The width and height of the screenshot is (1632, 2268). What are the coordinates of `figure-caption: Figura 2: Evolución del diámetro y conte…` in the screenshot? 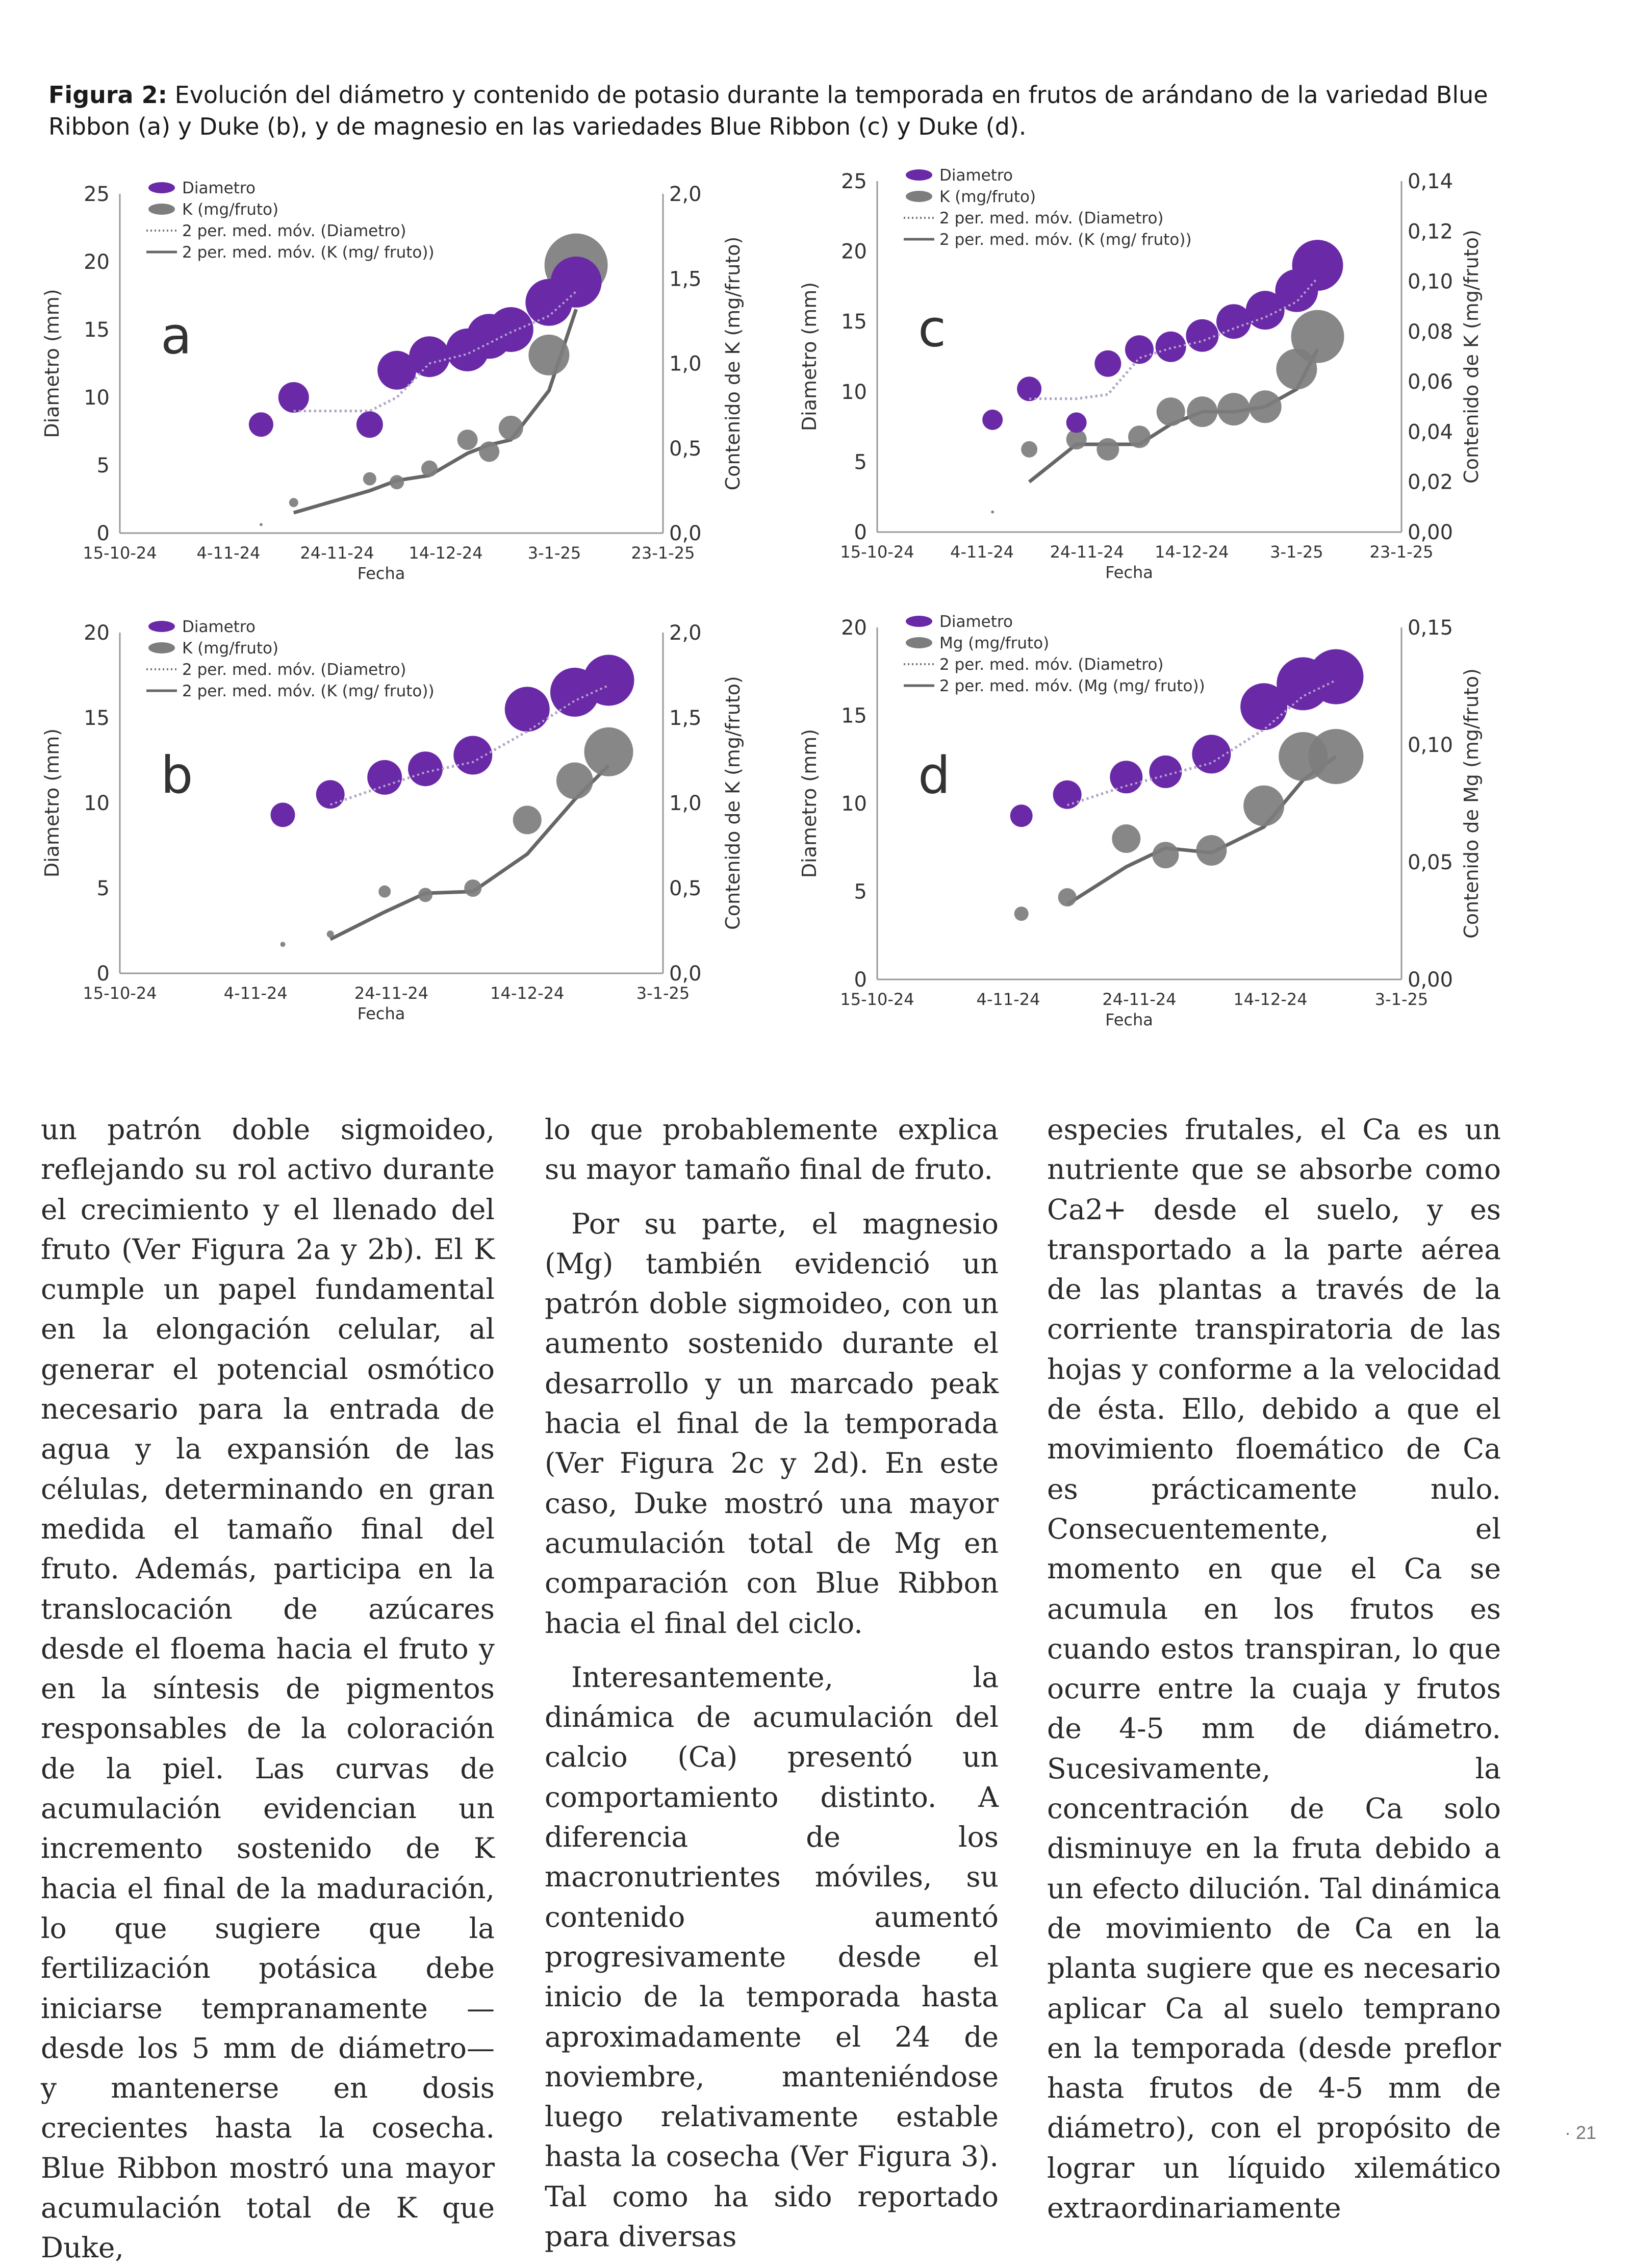 It's located at (800, 111).